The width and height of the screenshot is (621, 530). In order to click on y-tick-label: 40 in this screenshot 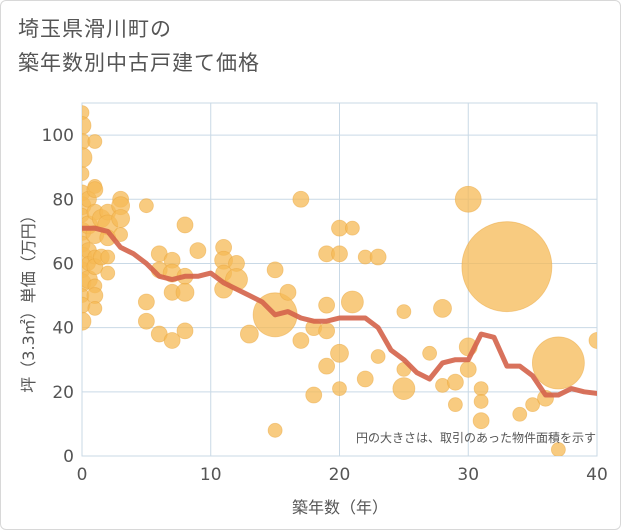, I will do `click(63, 329)`.